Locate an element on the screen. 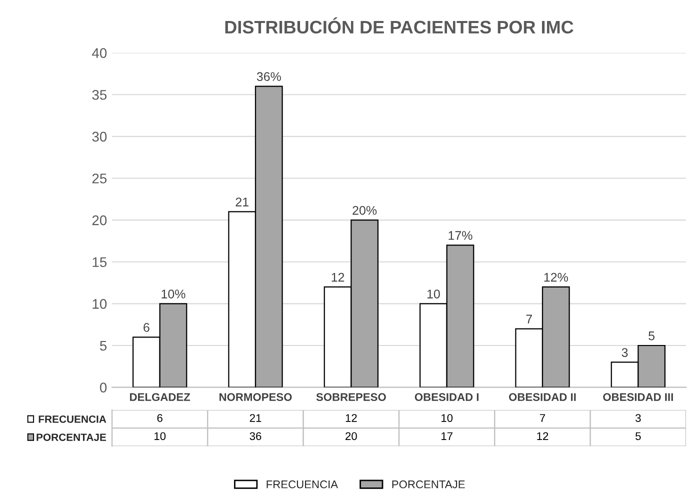  x-tick-label: OBESIDAD I is located at coordinates (446, 397).